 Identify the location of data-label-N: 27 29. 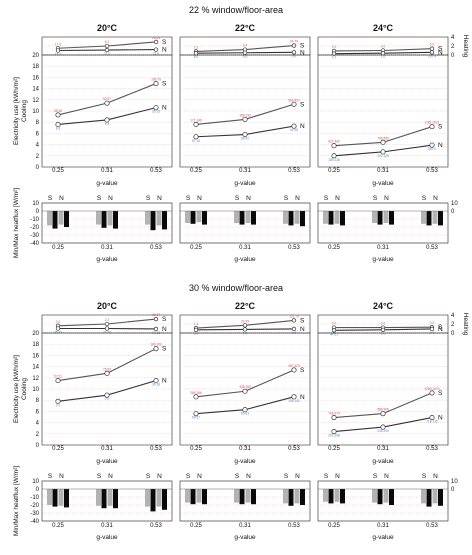
(107, 333).